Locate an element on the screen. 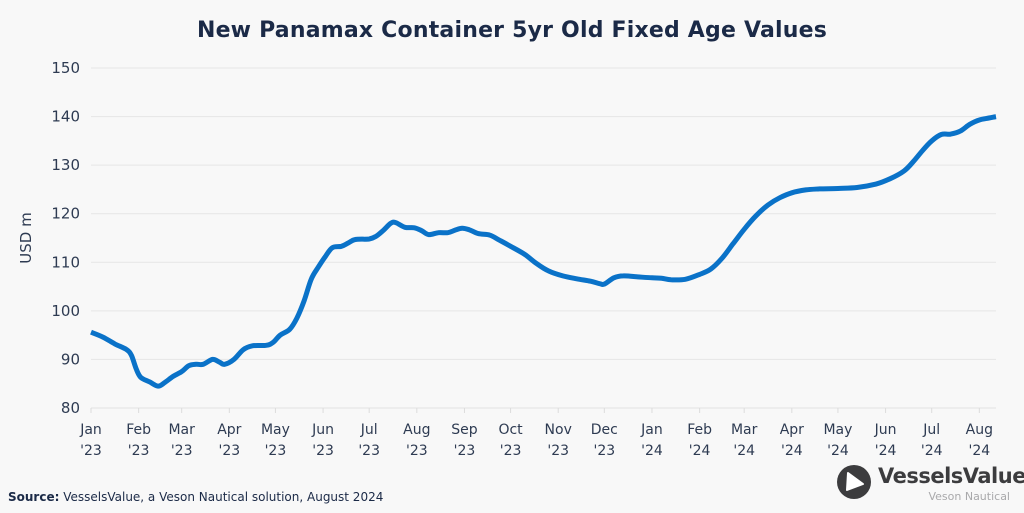  x-tick-label: Dec '23 is located at coordinates (604, 440).